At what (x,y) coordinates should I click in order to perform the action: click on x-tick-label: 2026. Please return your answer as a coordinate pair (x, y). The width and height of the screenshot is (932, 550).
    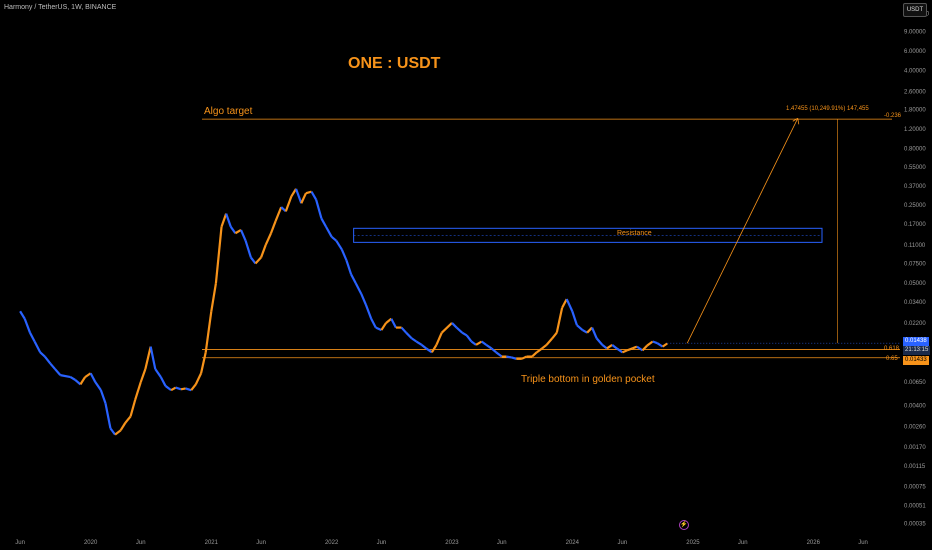
    Looking at the image, I should click on (814, 543).